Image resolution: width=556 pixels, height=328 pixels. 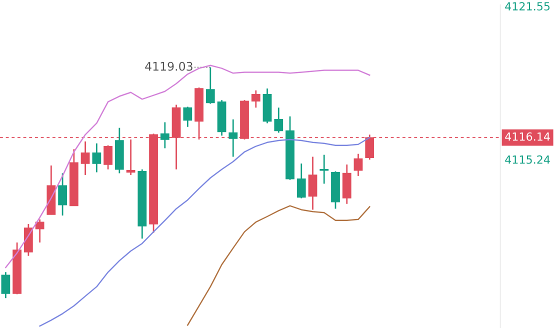 I want to click on annotation: 4119.03, so click(x=168, y=66).